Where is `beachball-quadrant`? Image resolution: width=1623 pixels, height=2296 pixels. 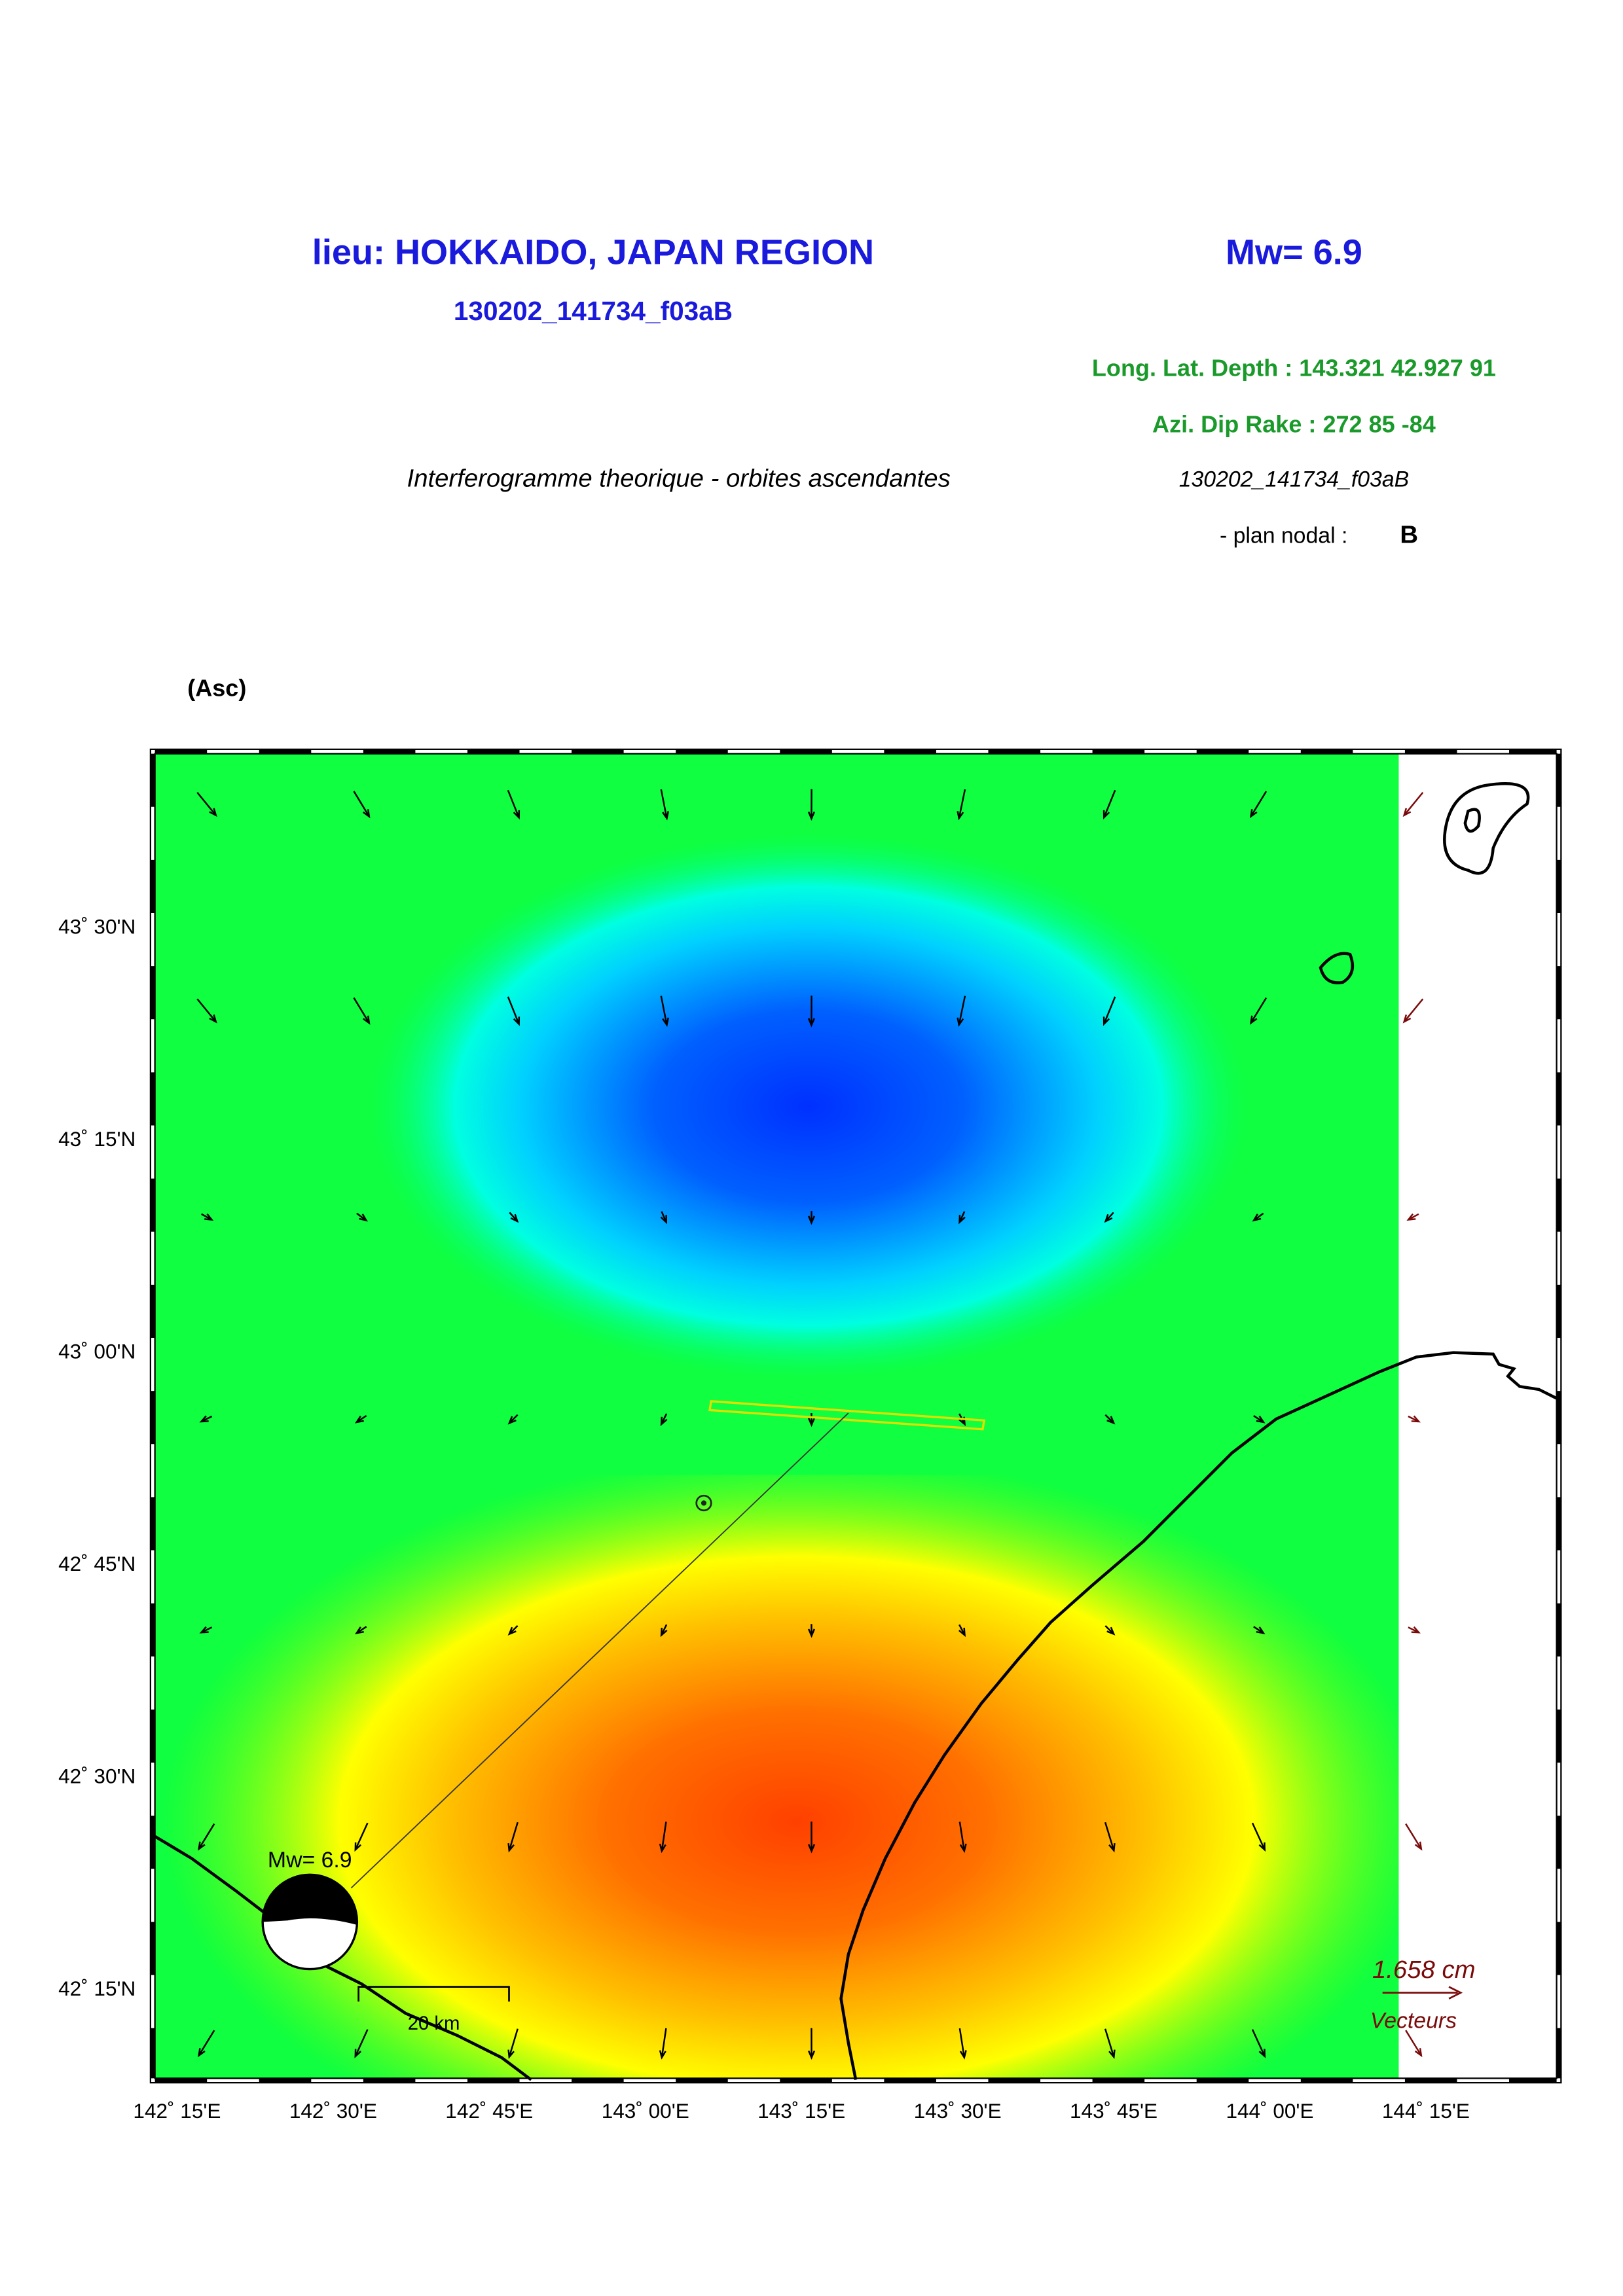 beachball-quadrant is located at coordinates (310, 1898).